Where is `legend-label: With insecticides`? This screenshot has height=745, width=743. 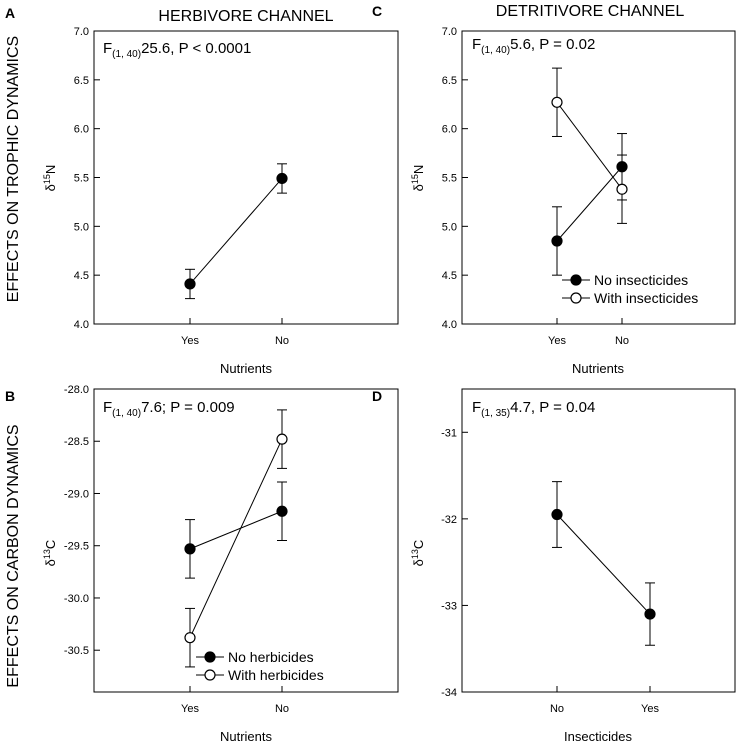 legend-label: With insecticides is located at coordinates (646, 298).